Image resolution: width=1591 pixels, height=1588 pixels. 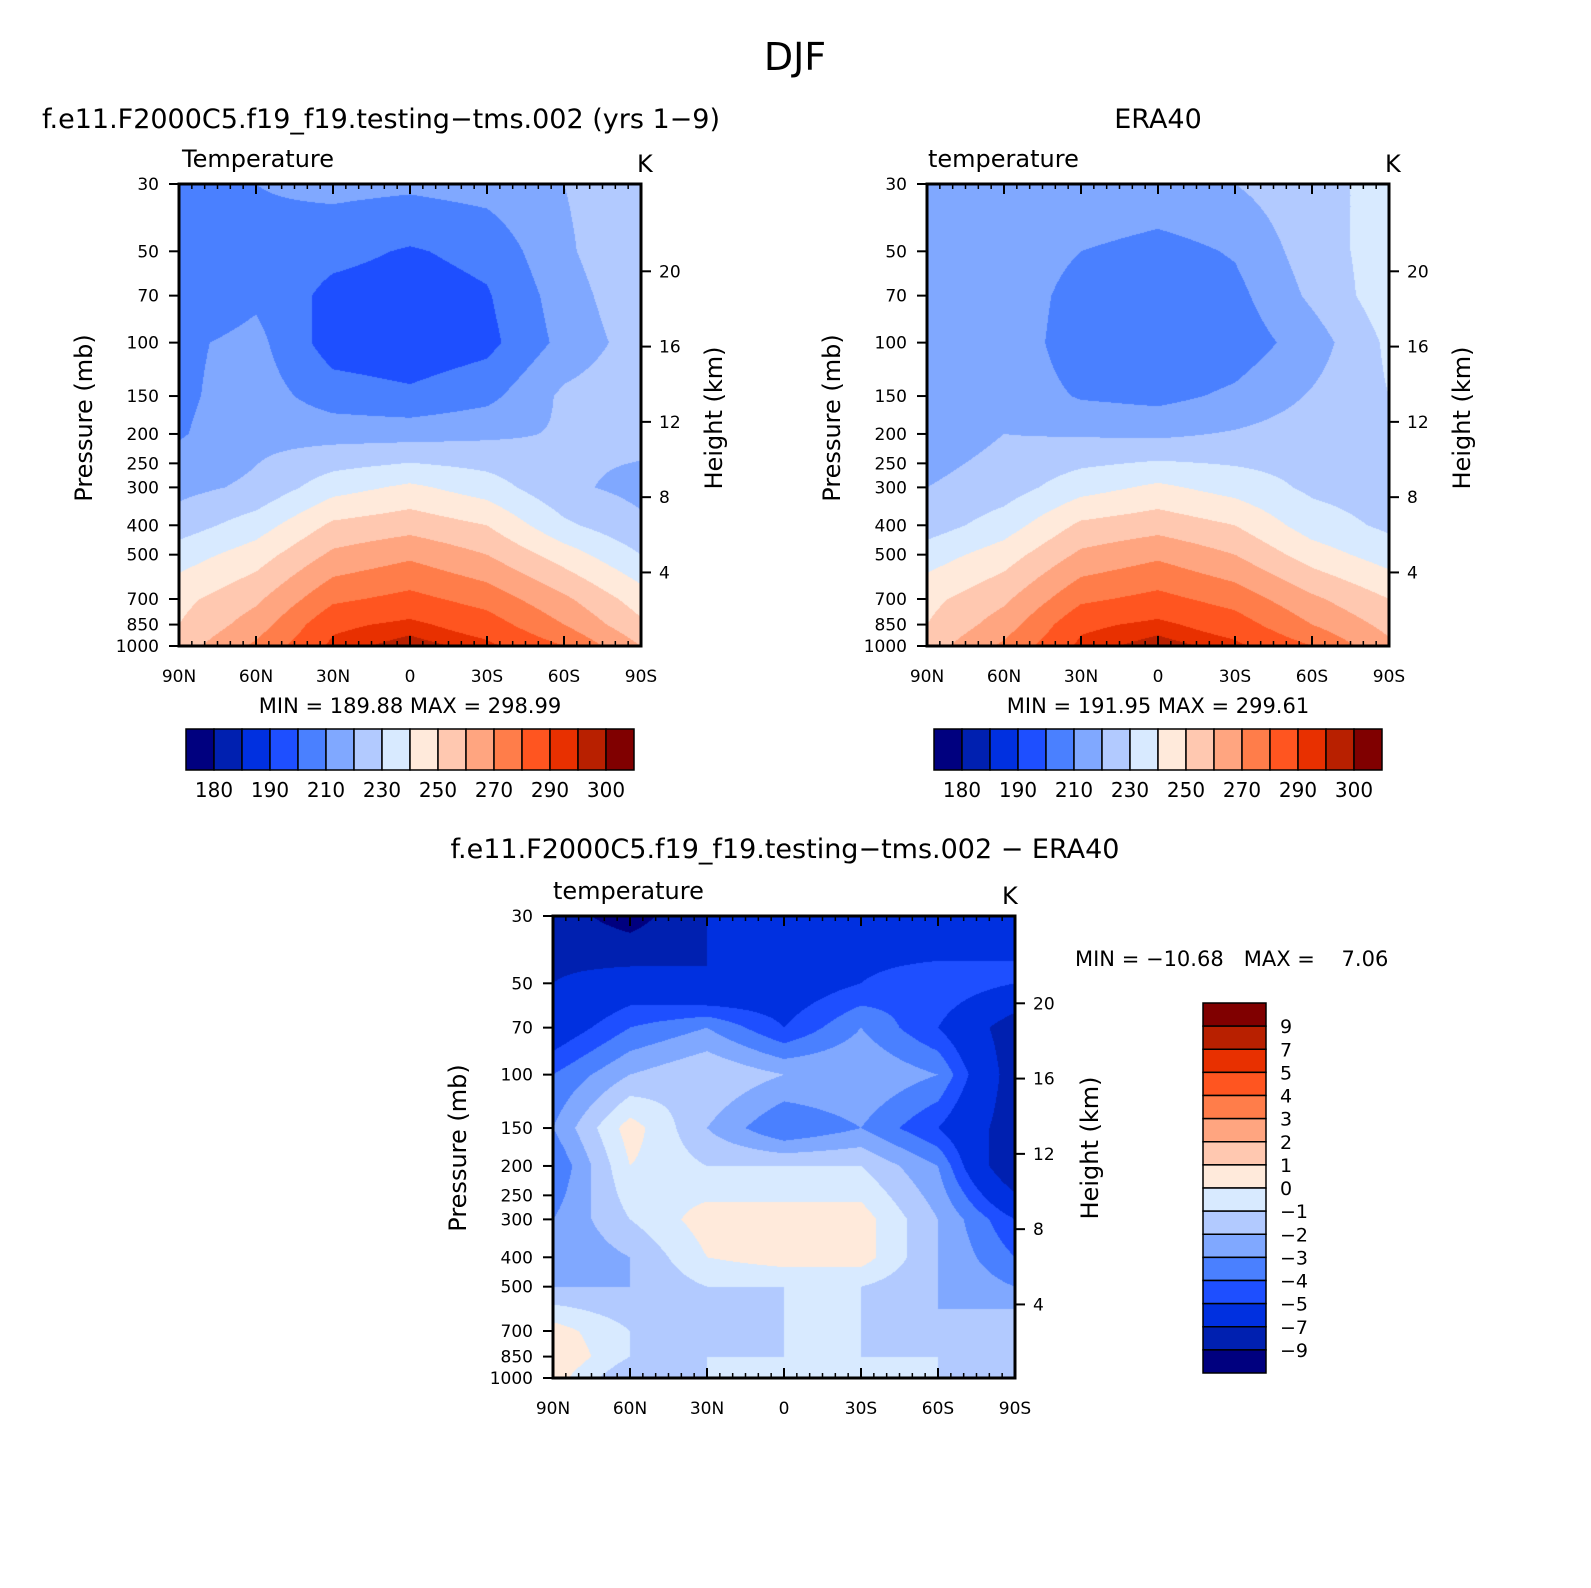 I want to click on y-tick-label: 30, so click(x=896, y=185).